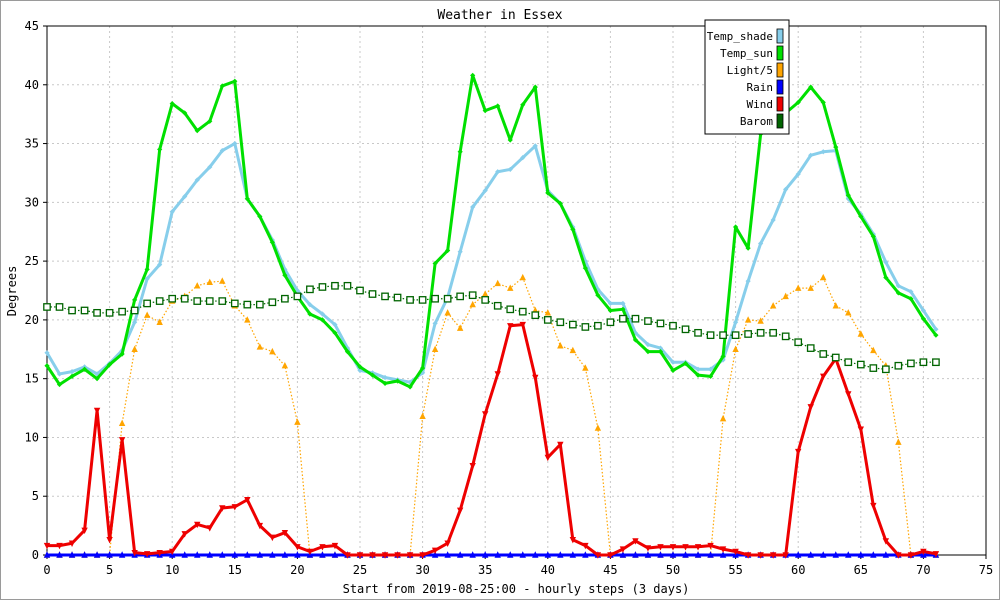 This screenshot has width=1000, height=600. Describe the element at coordinates (422, 570) in the screenshot. I see `x-tick-label: 30` at that location.